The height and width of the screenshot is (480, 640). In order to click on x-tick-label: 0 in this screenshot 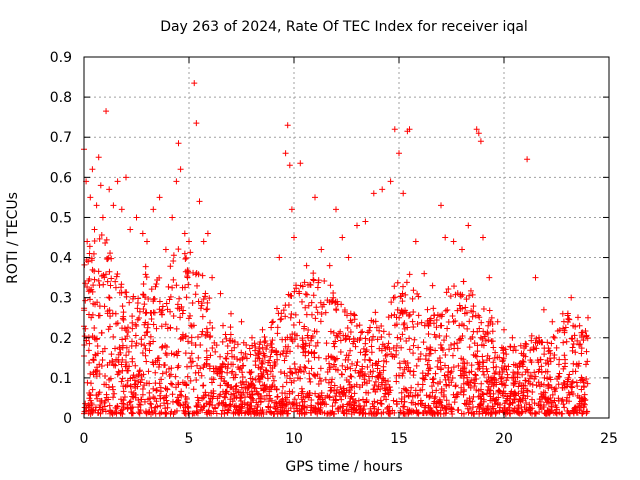, I will do `click(84, 439)`.